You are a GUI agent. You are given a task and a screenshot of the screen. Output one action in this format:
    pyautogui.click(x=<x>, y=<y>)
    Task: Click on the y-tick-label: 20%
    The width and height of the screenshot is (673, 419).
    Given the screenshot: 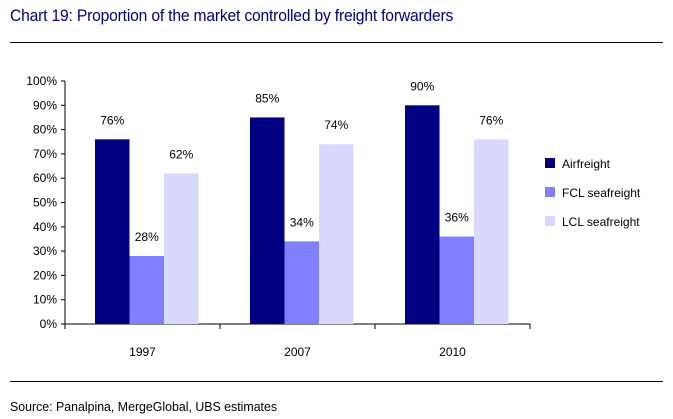 What is the action you would take?
    pyautogui.click(x=45, y=275)
    